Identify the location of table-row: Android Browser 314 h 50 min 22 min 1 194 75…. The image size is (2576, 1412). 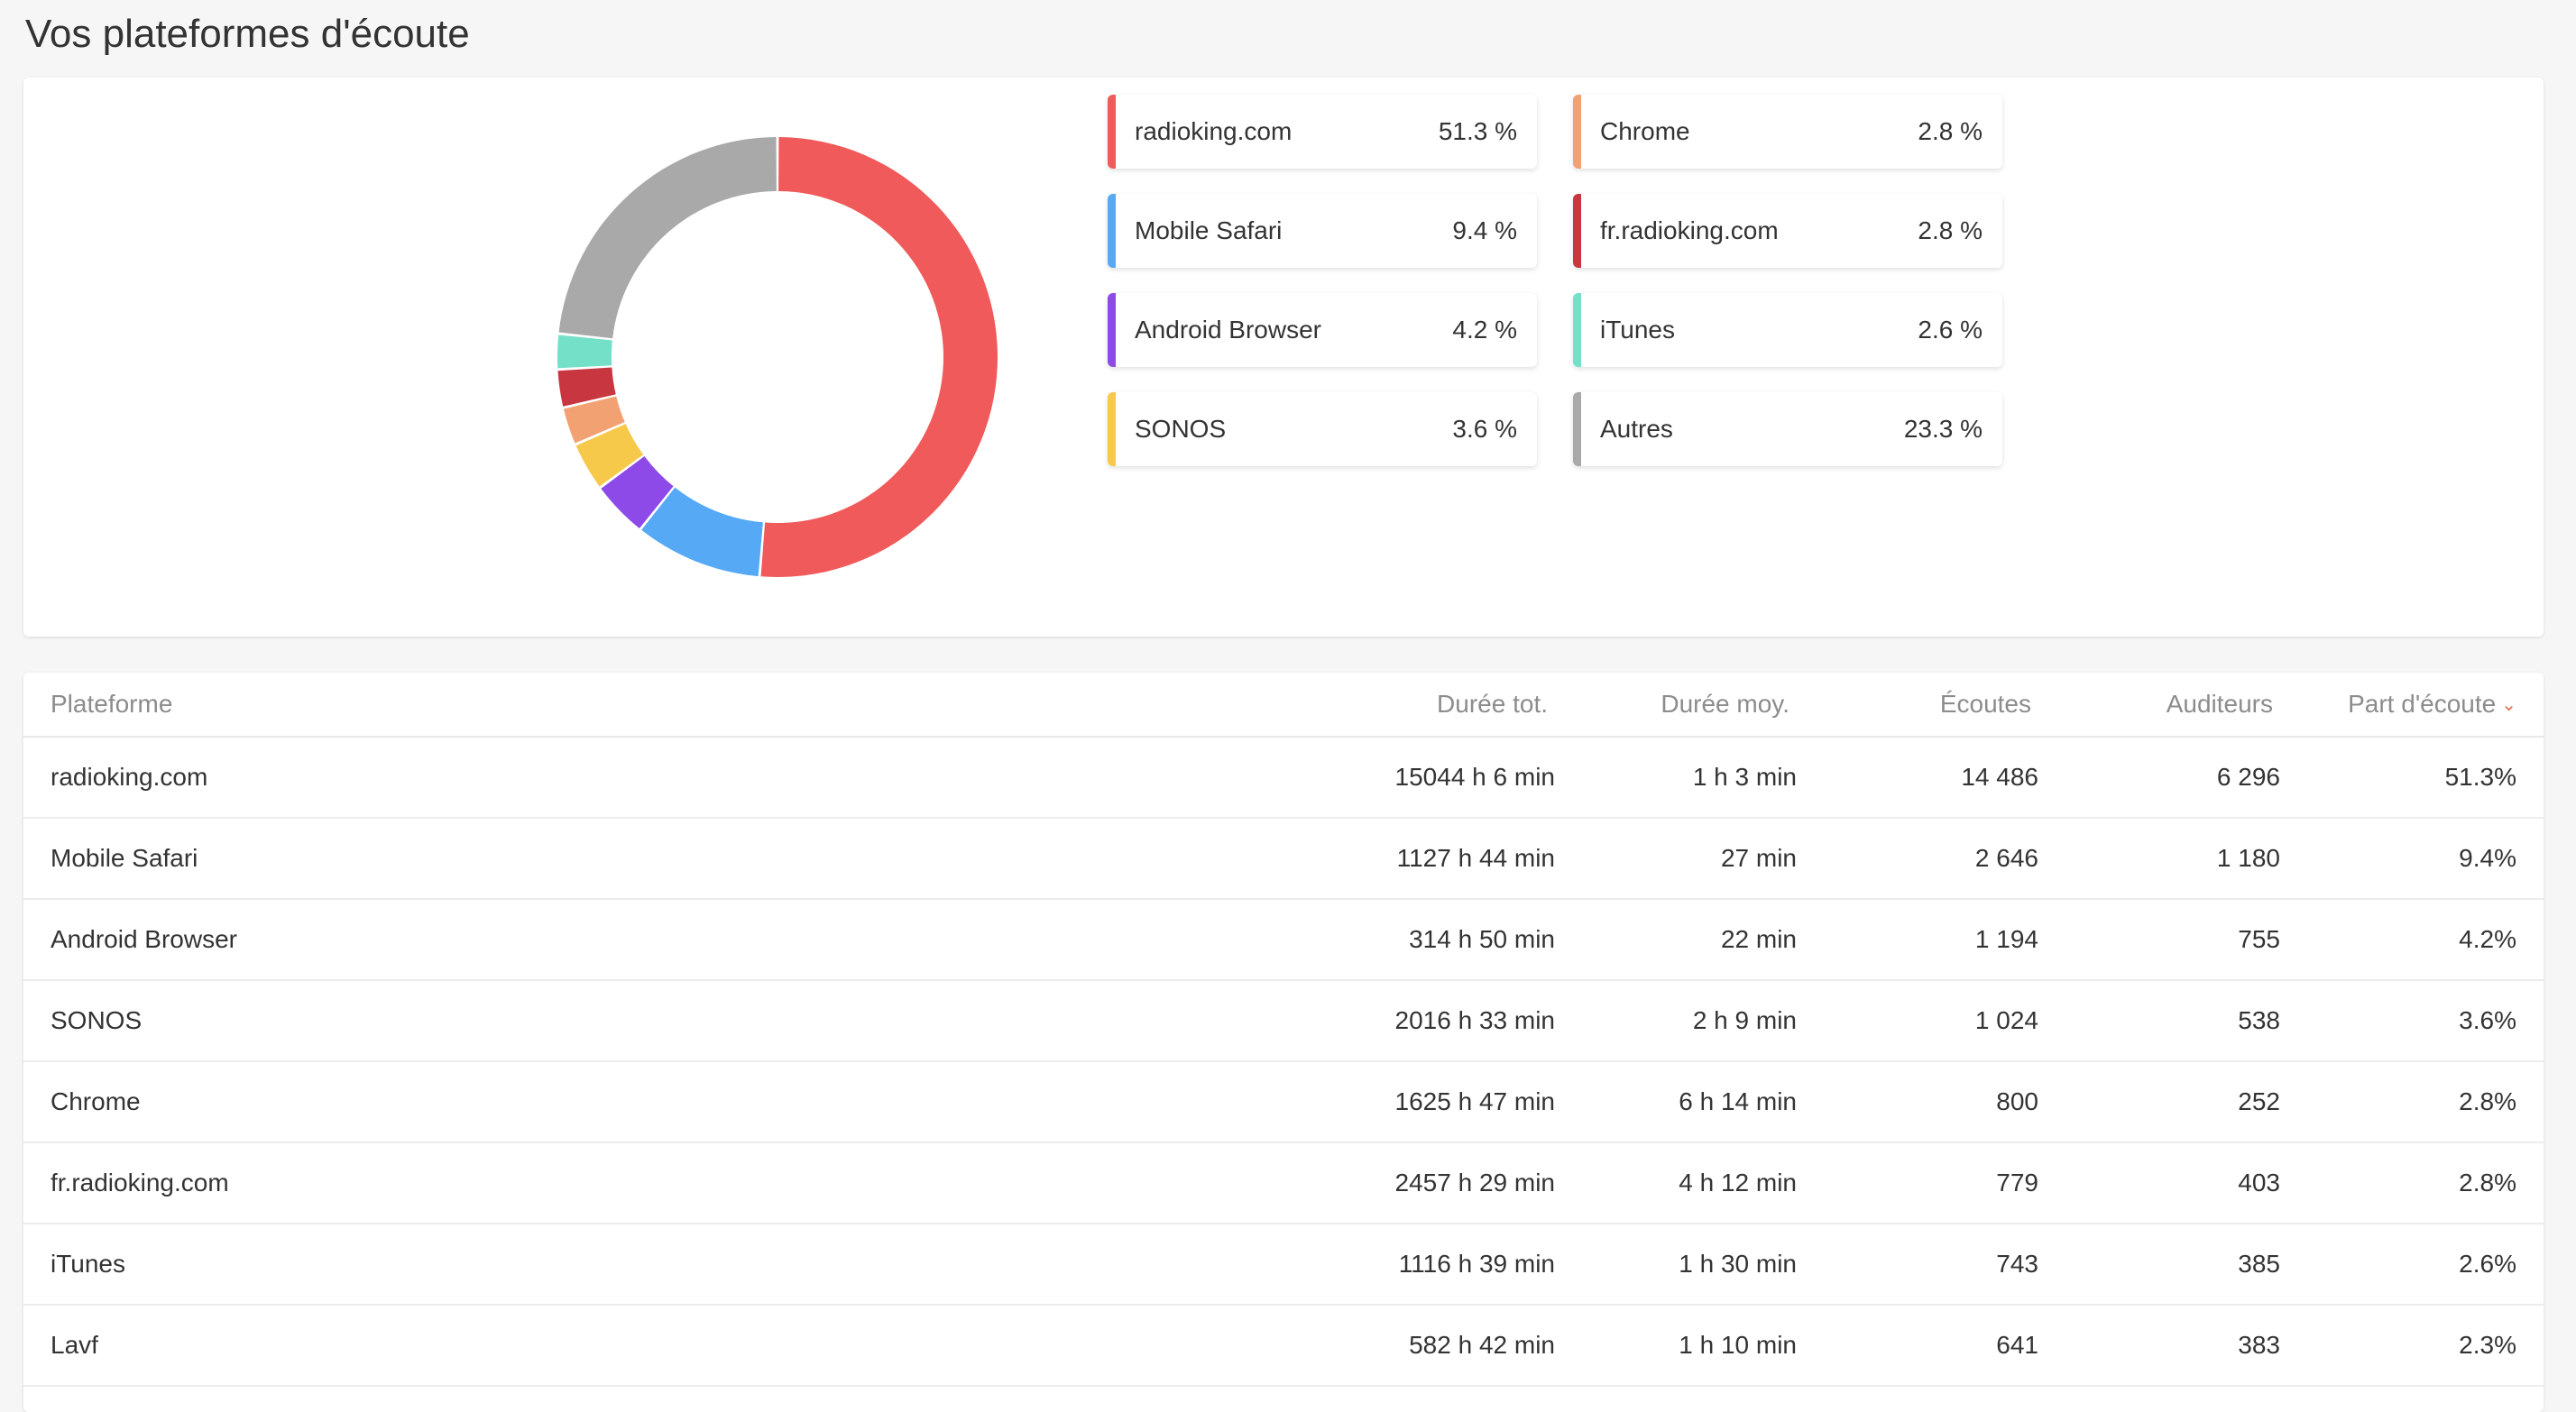
(1283, 940).